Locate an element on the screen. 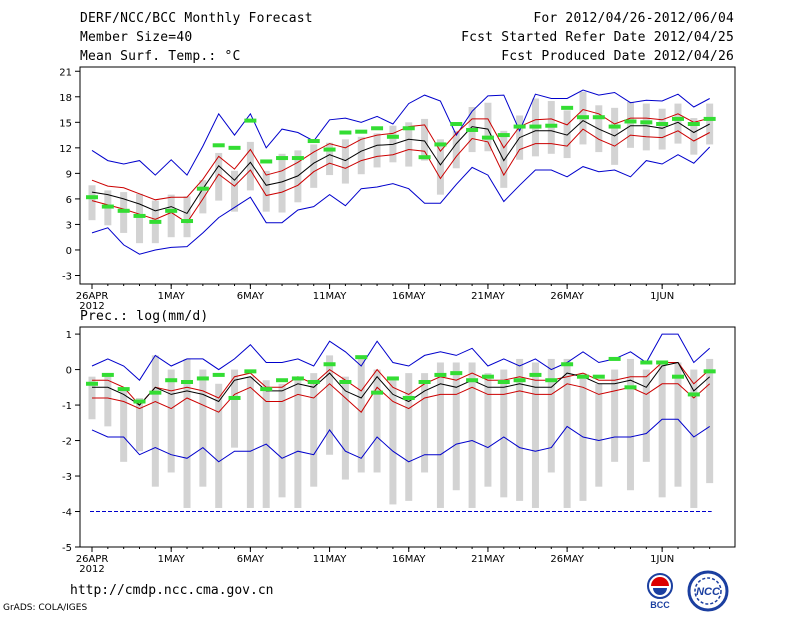 The height and width of the screenshot is (618, 800). median-marks is located at coordinates (401, 379).